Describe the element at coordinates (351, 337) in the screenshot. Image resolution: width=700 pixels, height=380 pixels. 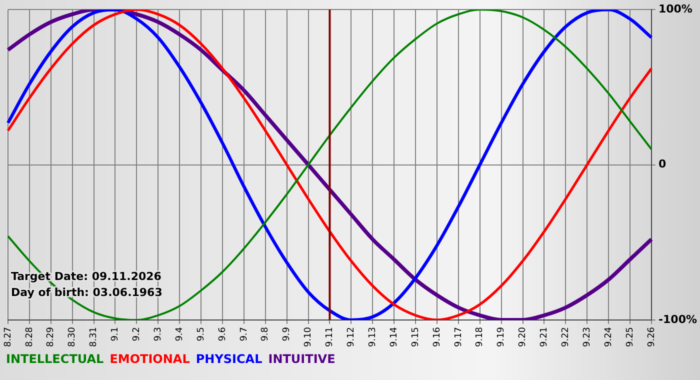
I see `x-tick-label: 9.12` at that location.